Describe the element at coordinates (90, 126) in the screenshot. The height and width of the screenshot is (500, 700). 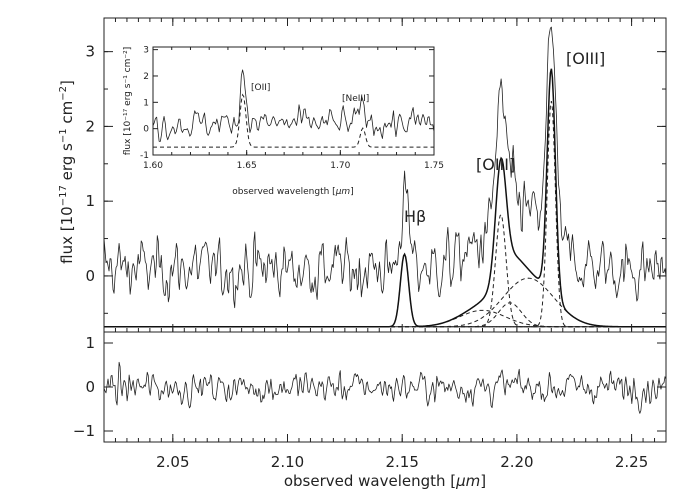
I see `main-y-tick-label: 2` at that location.